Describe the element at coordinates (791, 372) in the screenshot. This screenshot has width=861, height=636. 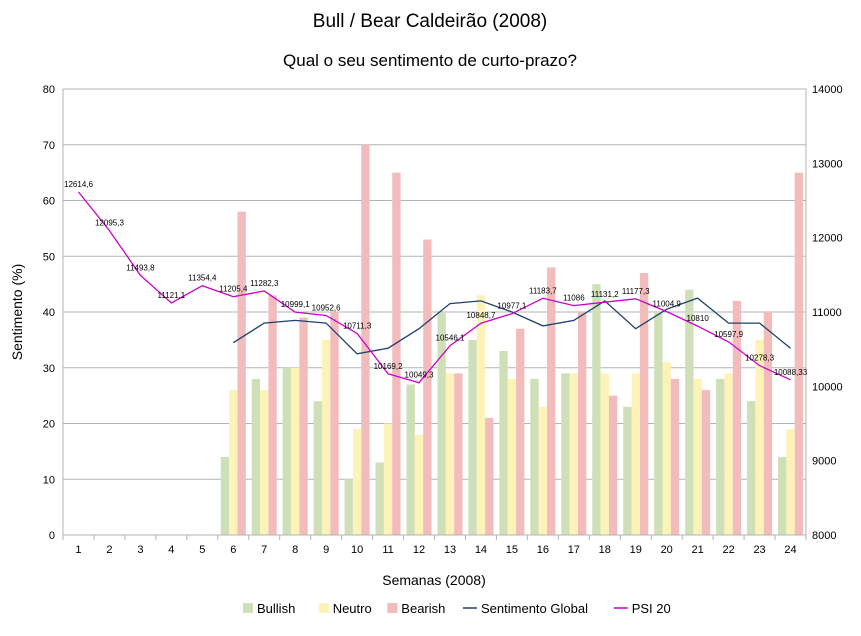
I see `psi20-data-label: 10088,33` at that location.